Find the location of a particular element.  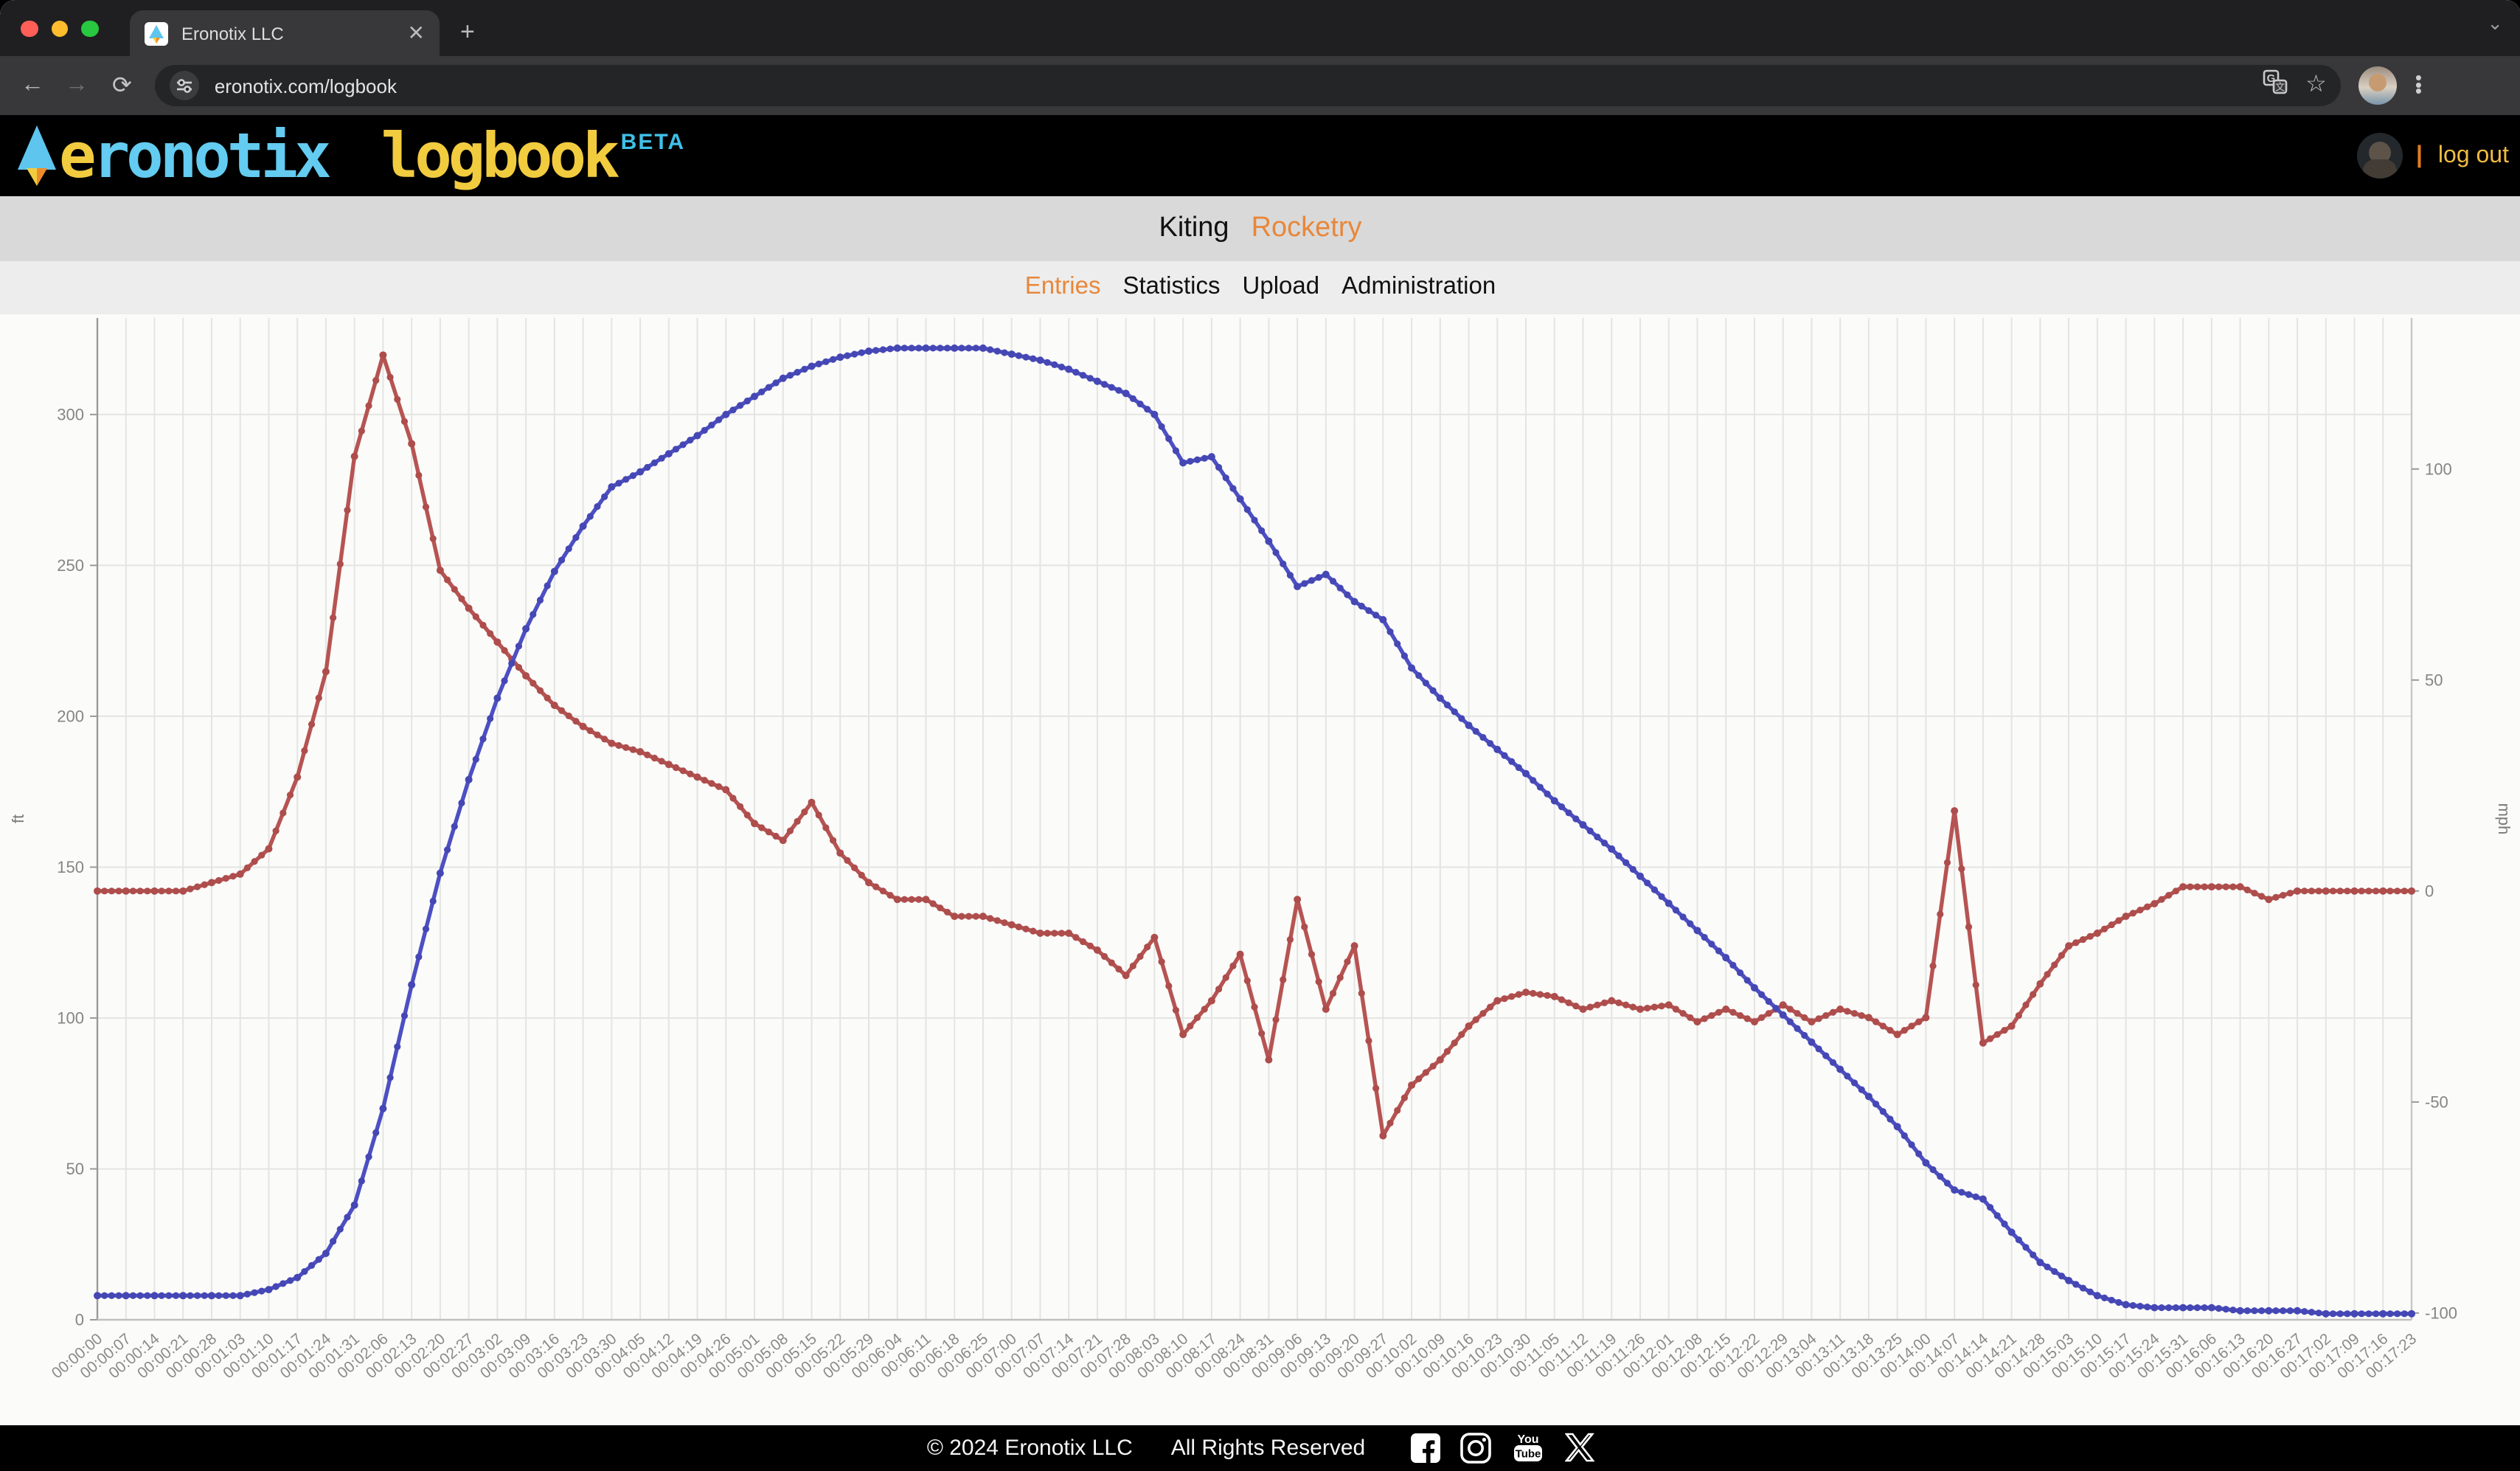

svg-text: ft is located at coordinates (18, 819).